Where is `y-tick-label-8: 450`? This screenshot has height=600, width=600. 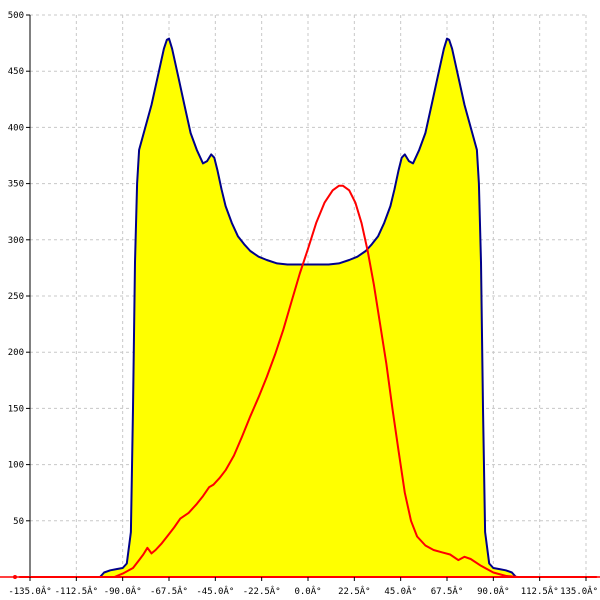 y-tick-label-8: 450 is located at coordinates (16, 72).